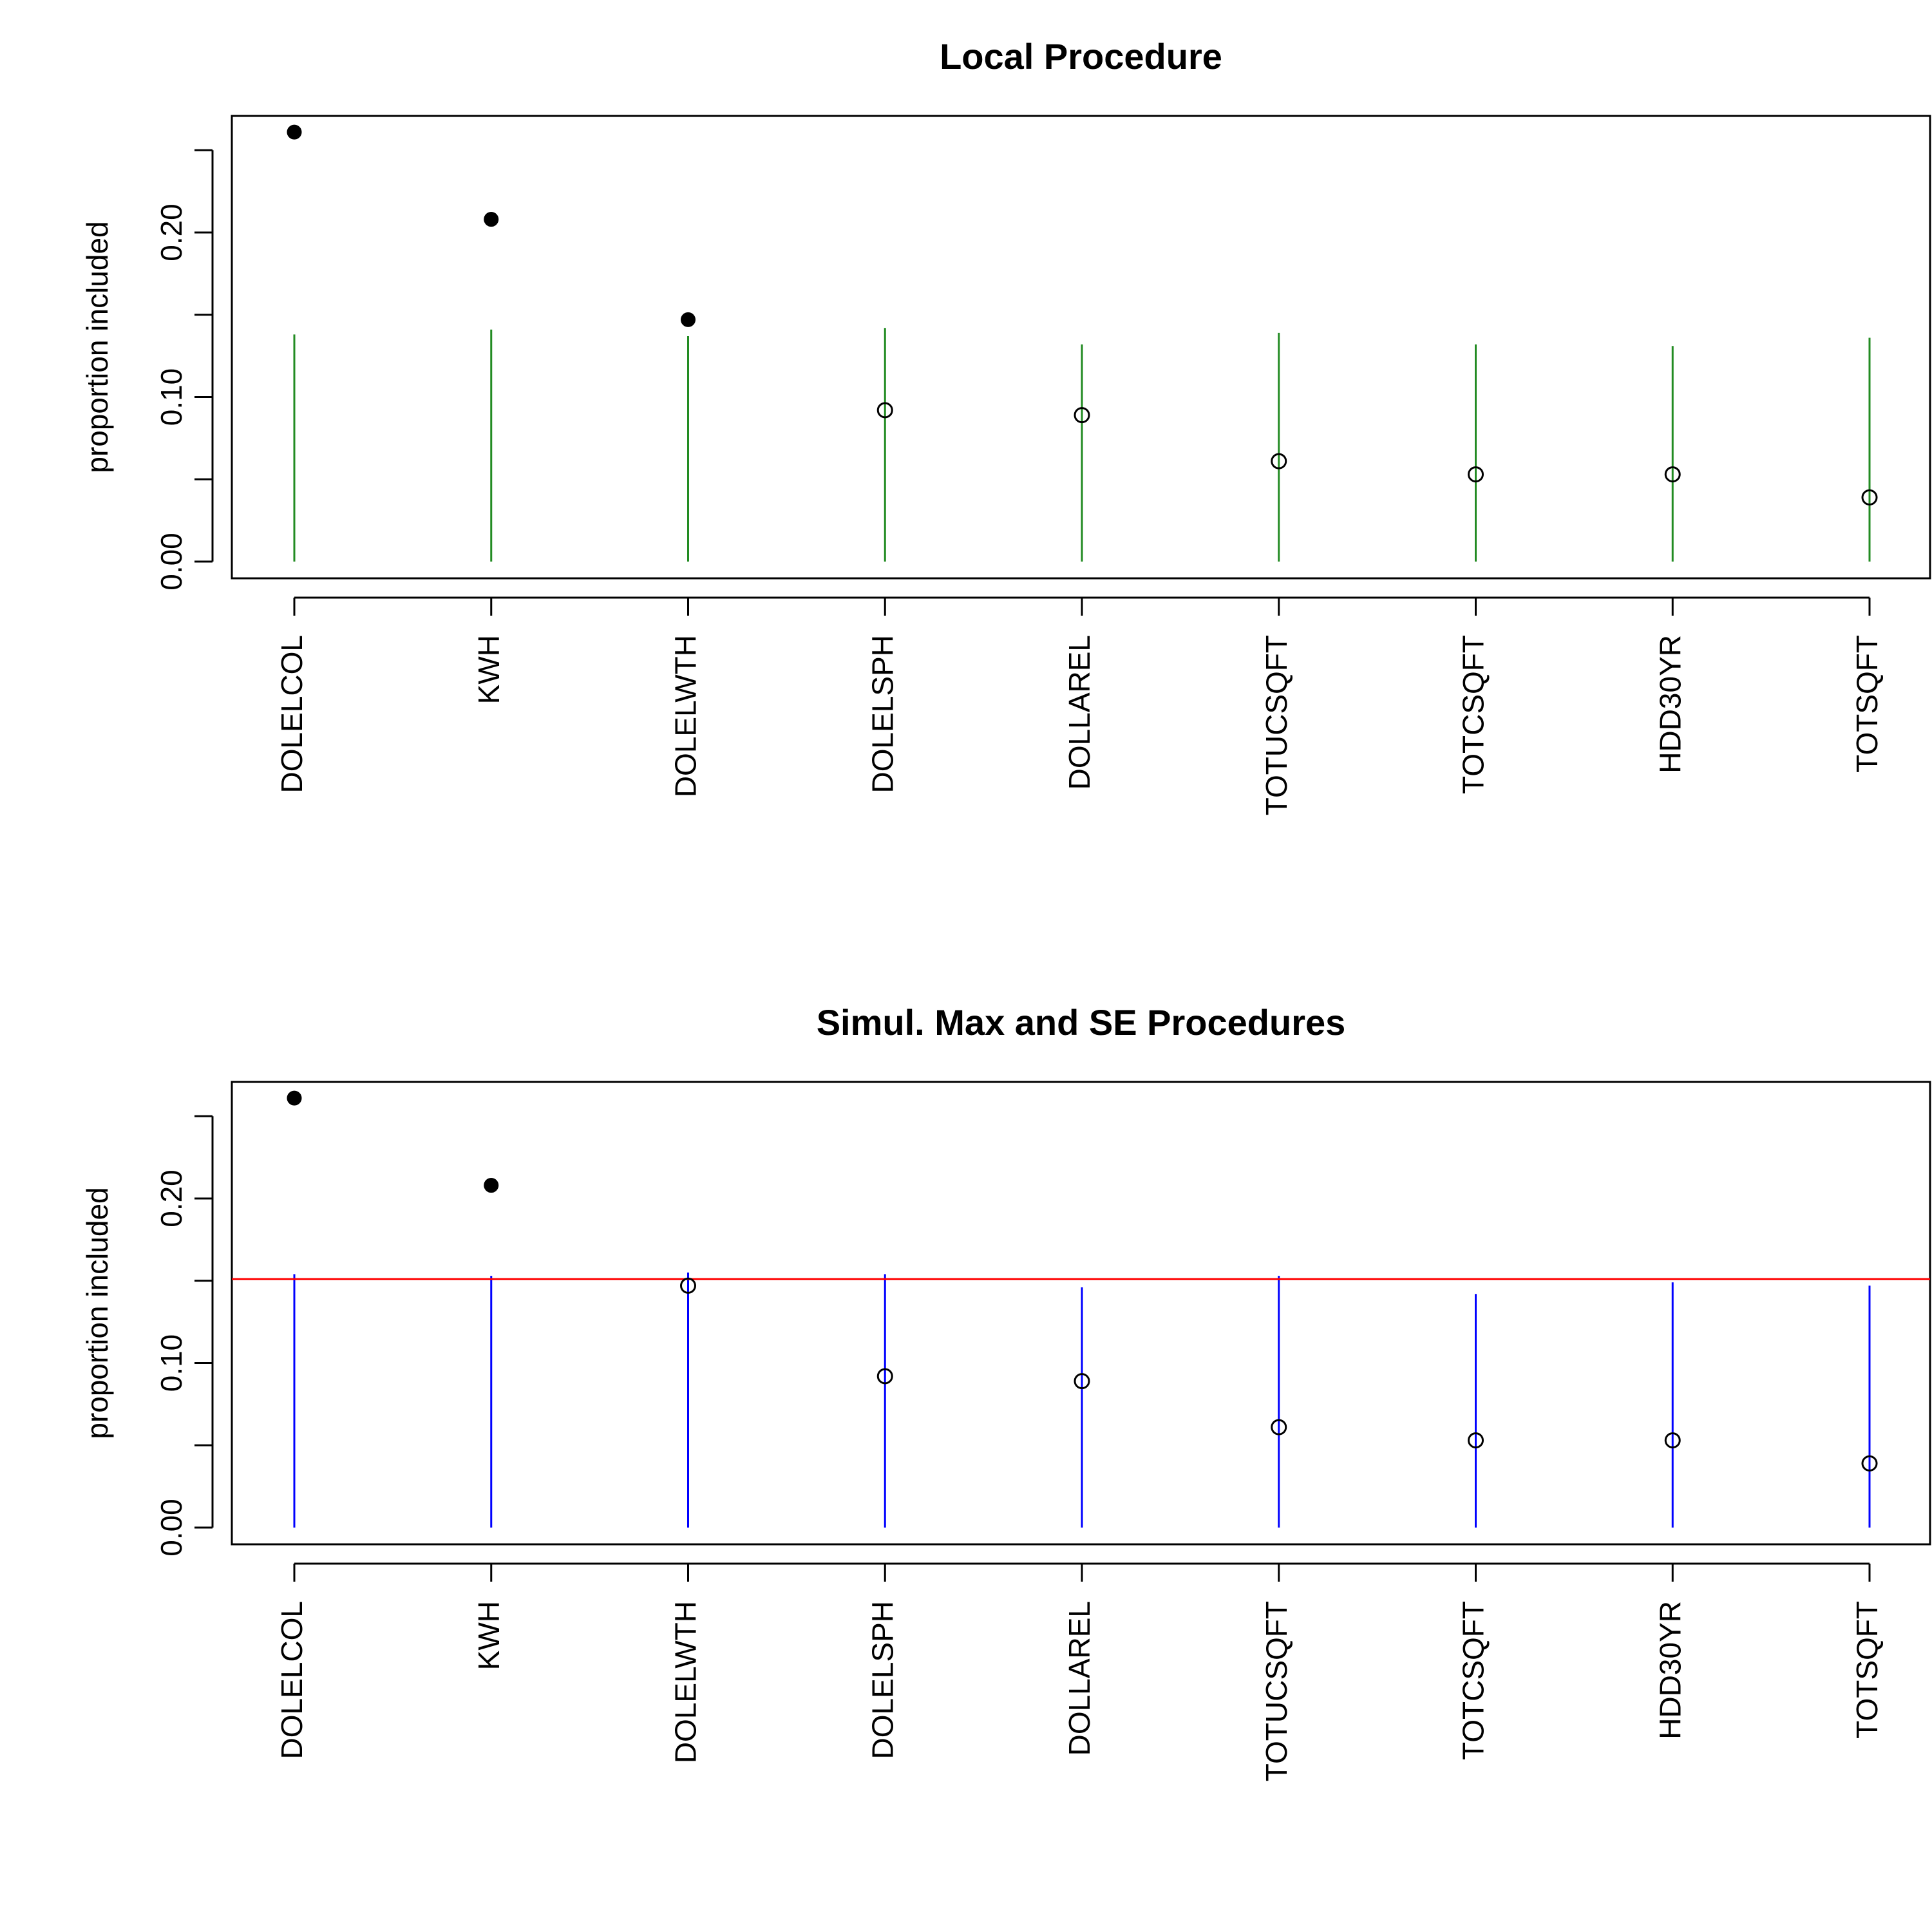  What do you see at coordinates (1081, 1022) in the screenshot?
I see `chart-title: Simul. Max and SE Procedures` at bounding box center [1081, 1022].